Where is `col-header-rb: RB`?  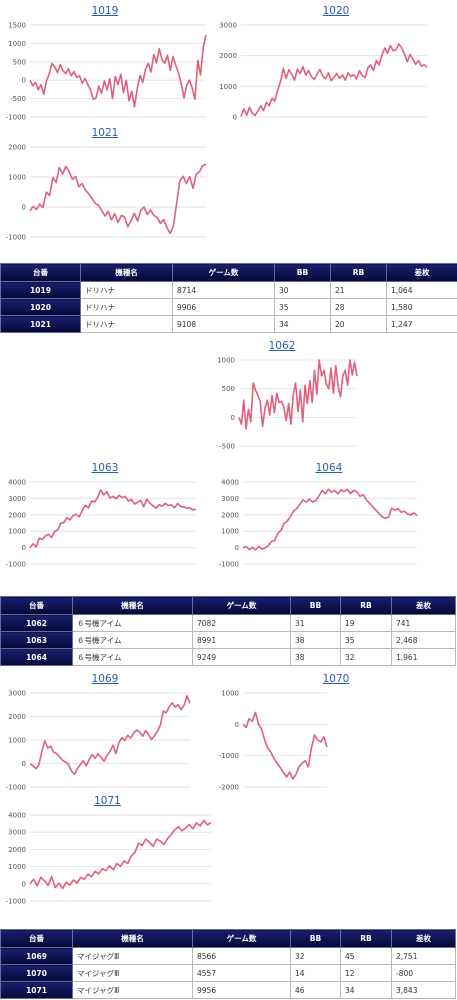
col-header-rb: RB is located at coordinates (366, 605).